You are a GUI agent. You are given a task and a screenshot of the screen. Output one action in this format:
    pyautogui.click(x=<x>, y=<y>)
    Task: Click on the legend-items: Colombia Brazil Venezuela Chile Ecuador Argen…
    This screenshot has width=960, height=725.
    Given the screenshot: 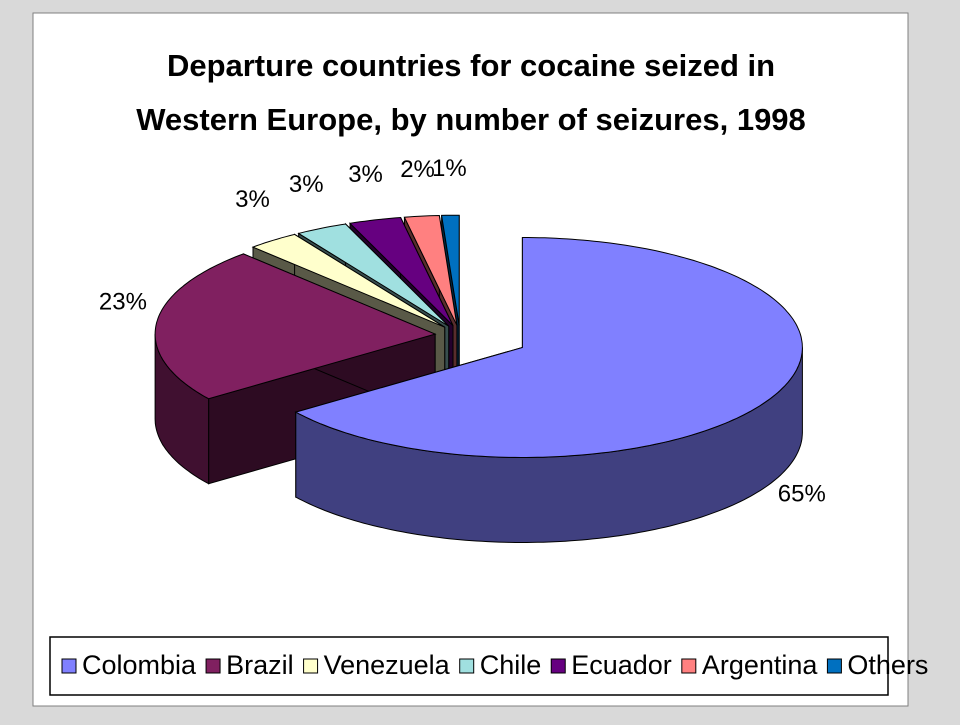 What is the action you would take?
    pyautogui.click(x=494, y=665)
    